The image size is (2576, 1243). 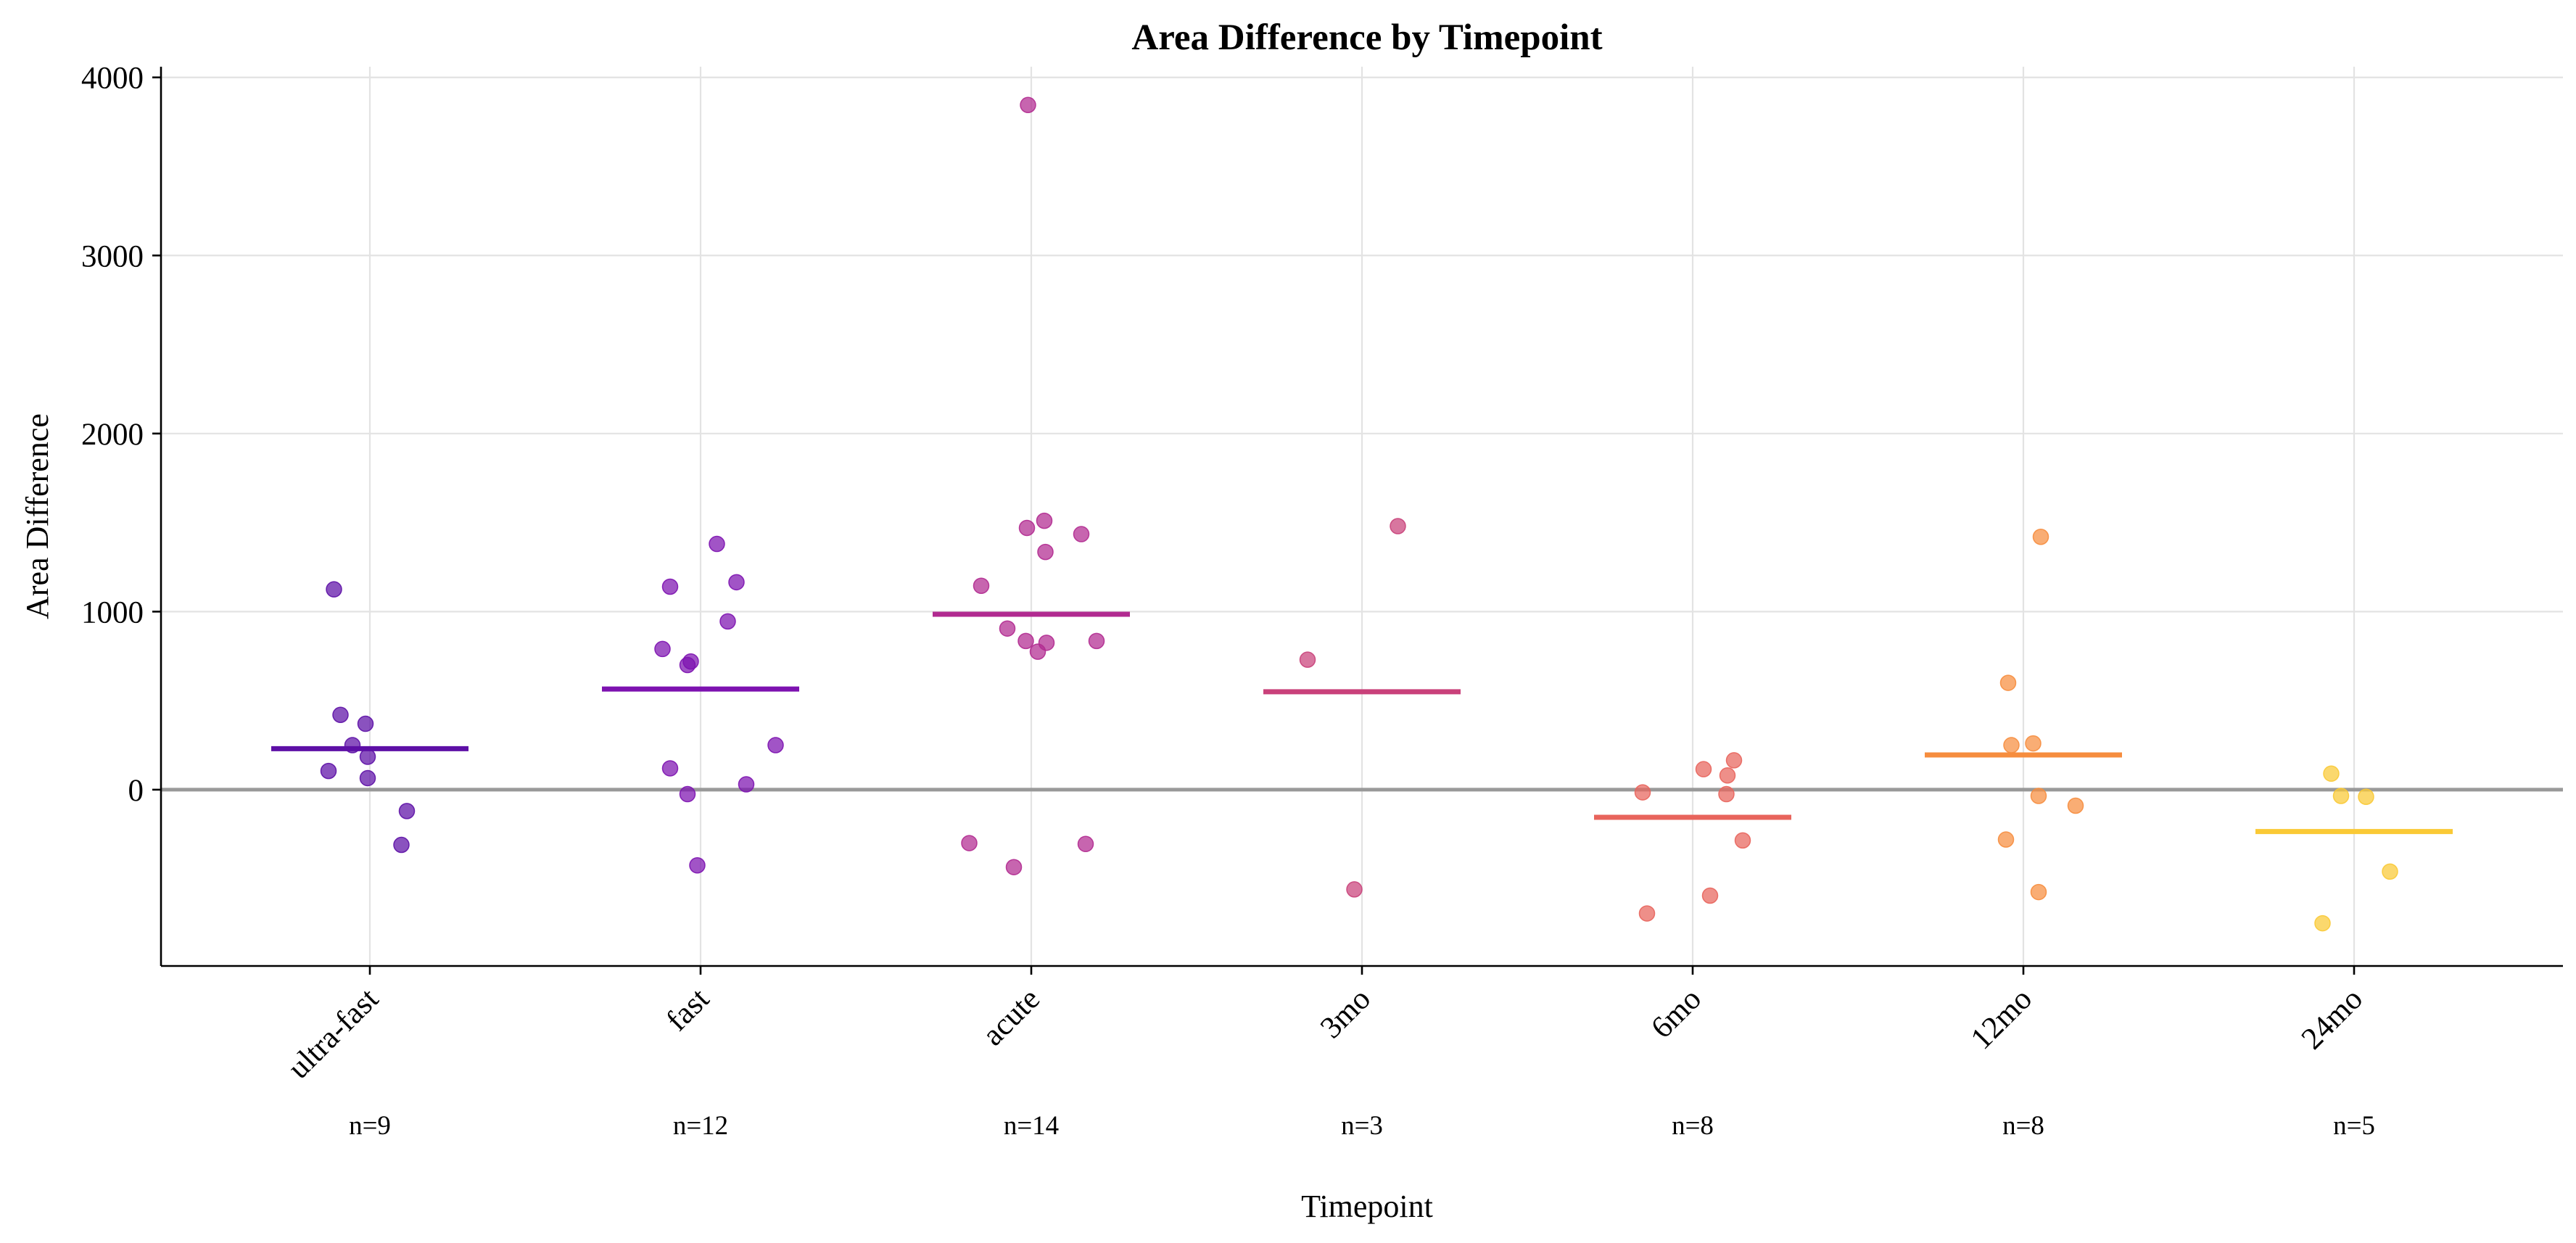 What do you see at coordinates (113, 79) in the screenshot?
I see `y-tick-label: 4000` at bounding box center [113, 79].